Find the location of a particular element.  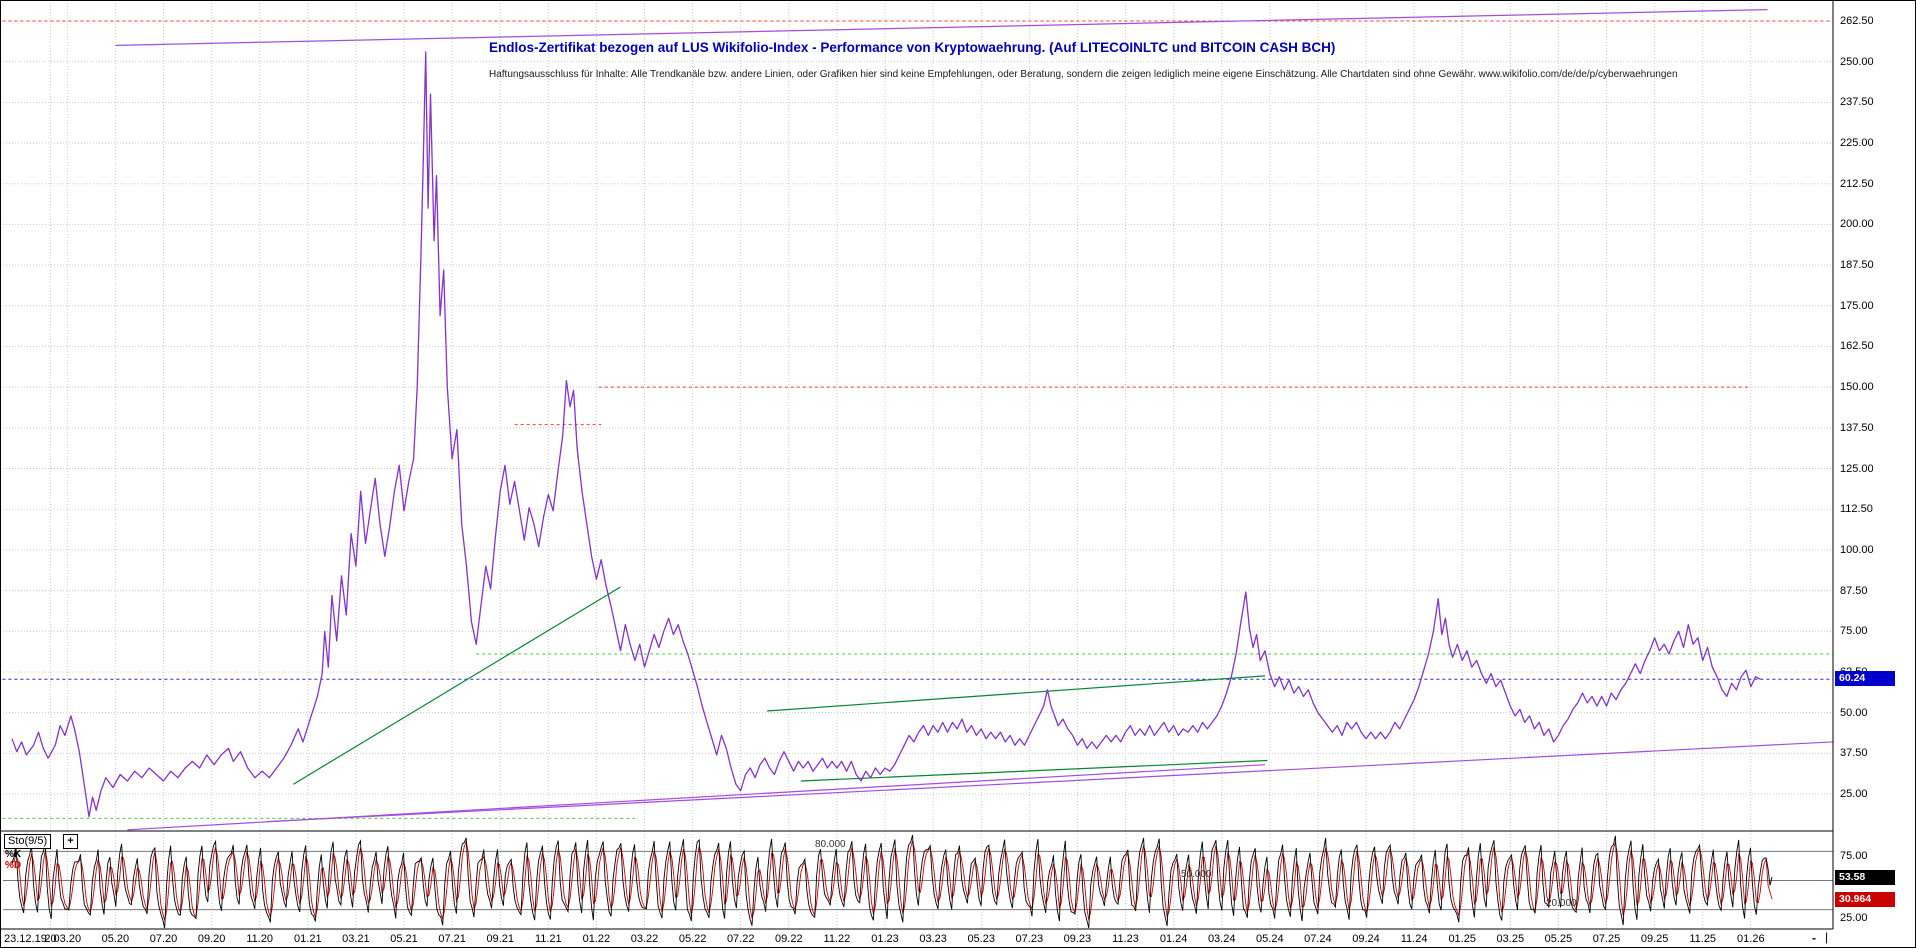

resize-handle-icon: | is located at coordinates (1827, 937).